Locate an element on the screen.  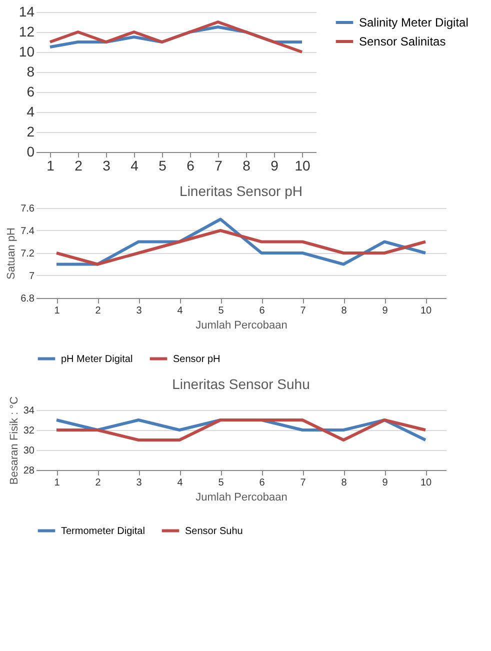
y-axis-title: Besaran Fisik : °C is located at coordinates (14, 440).